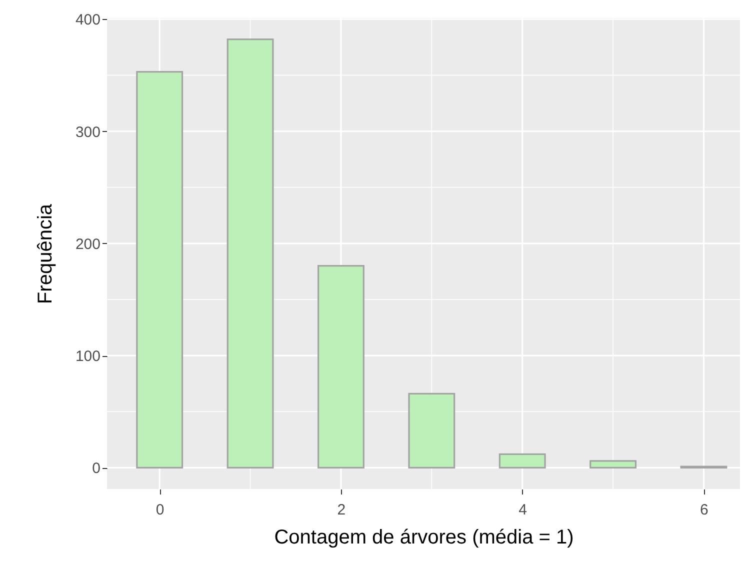 Image resolution: width=748 pixels, height=566 pixels. What do you see at coordinates (160, 510) in the screenshot?
I see `x-tick-label: 0` at bounding box center [160, 510].